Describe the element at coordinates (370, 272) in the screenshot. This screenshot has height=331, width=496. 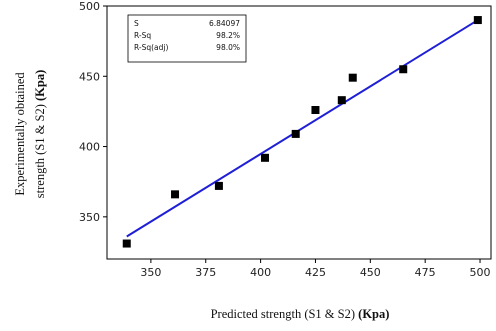
I see `x-tick-label: 450` at that location.